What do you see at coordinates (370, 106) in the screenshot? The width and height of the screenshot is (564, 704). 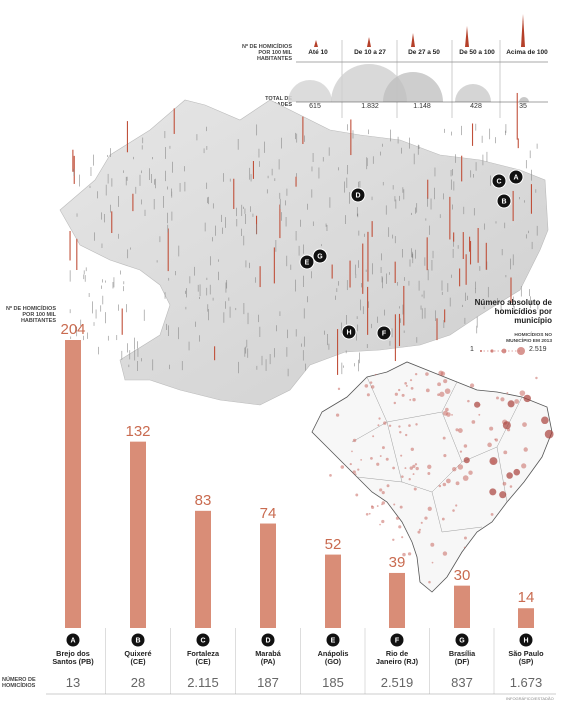 I see `legend-total-2: 1.832` at bounding box center [370, 106].